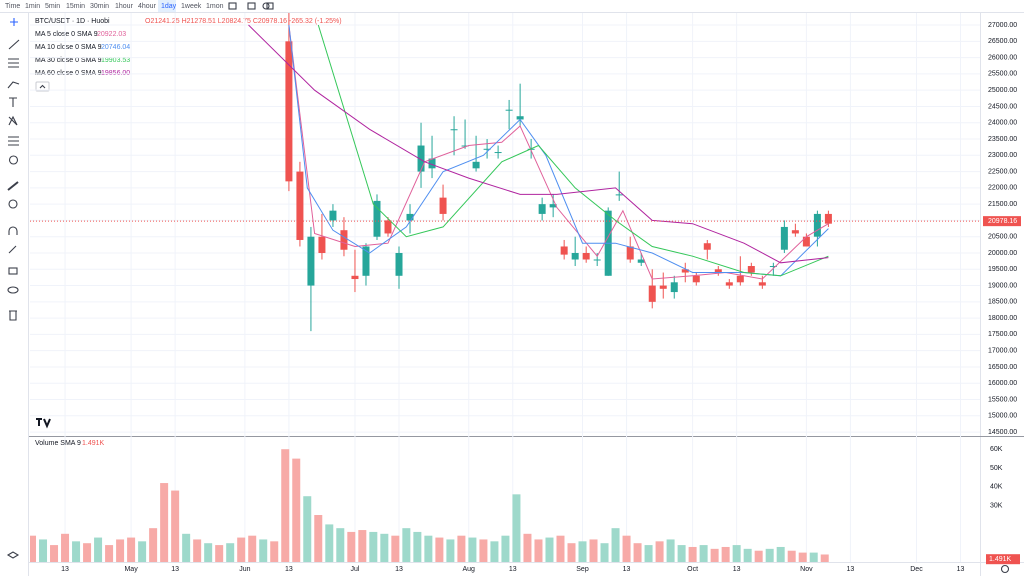 The width and height of the screenshot is (1024, 576). Describe the element at coordinates (1002, 221) in the screenshot. I see `last-price-label: 20978.16` at that location.